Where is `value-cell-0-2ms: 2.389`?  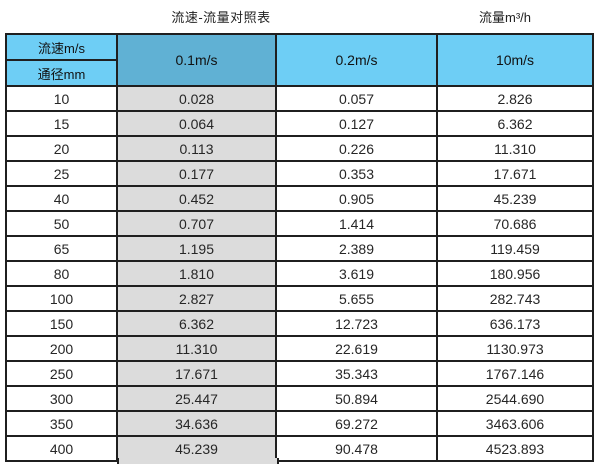 value-cell-0-2ms: 2.389 is located at coordinates (356, 248).